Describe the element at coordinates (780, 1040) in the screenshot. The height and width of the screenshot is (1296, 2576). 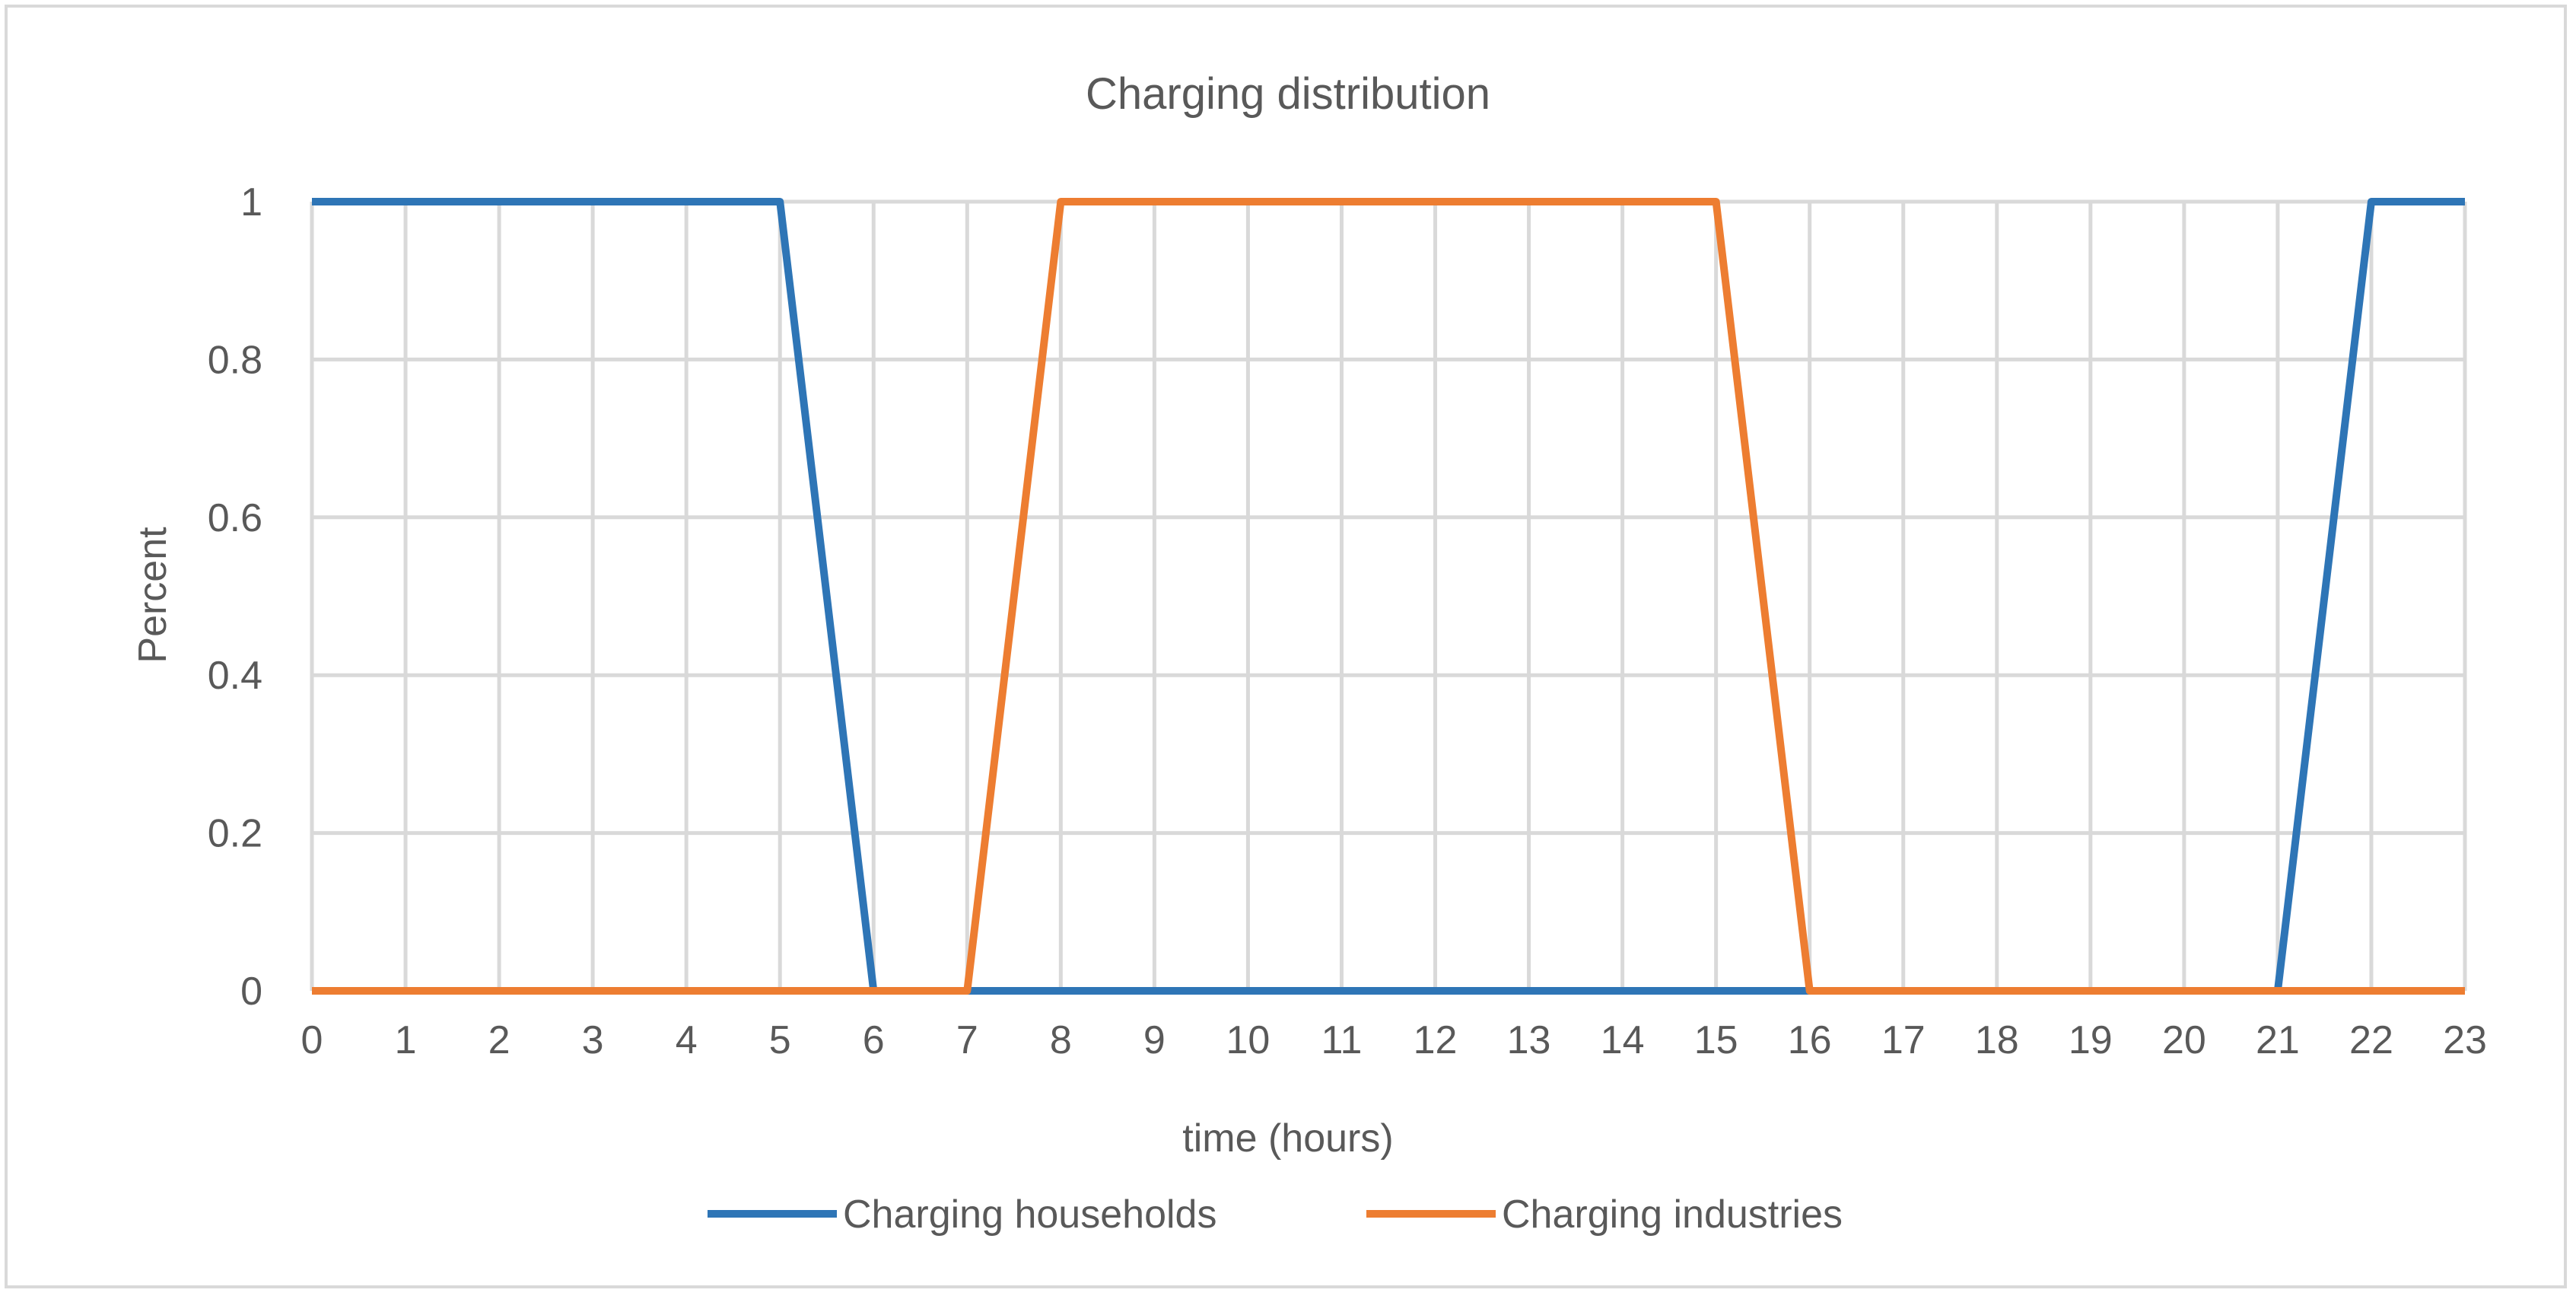
I see `x-tick-label: 5` at that location.